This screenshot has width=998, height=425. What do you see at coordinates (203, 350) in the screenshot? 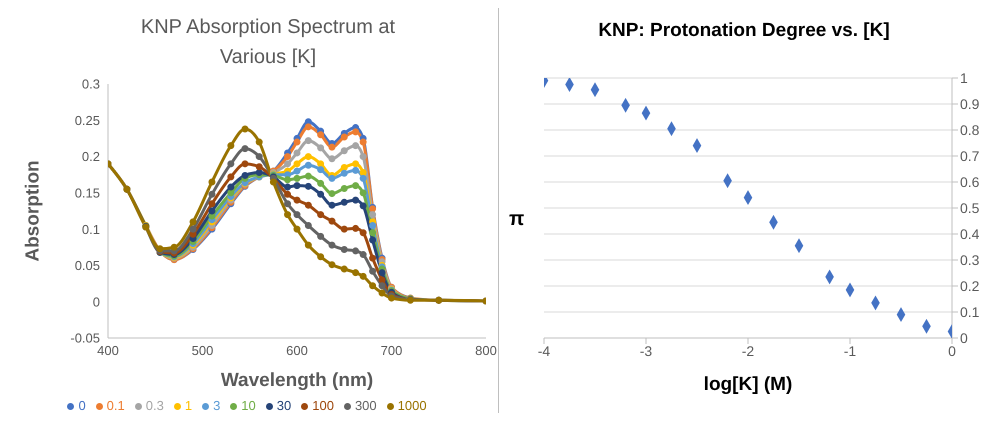
I see `x-tick-label: 500` at bounding box center [203, 350].